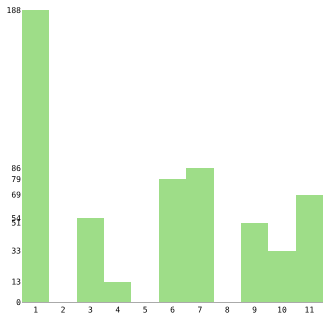 This screenshot has width=333, height=321. Describe the element at coordinates (16, 195) in the screenshot. I see `y-tick-label: 69` at that location.